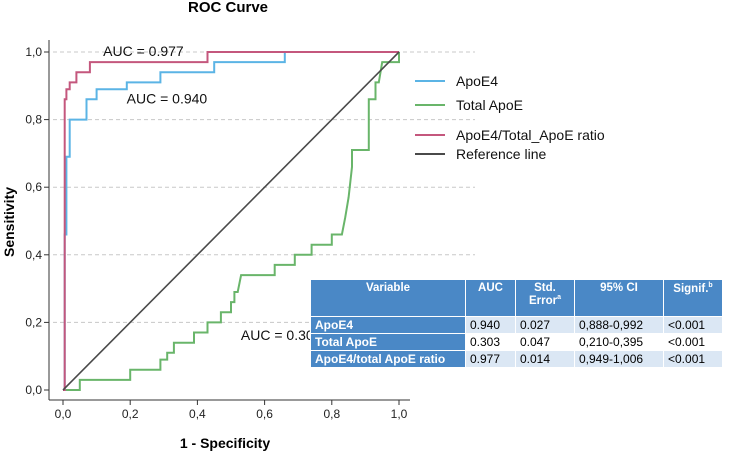 The width and height of the screenshot is (734, 454). I want to click on legend-label: Total ApoE, so click(489, 105).